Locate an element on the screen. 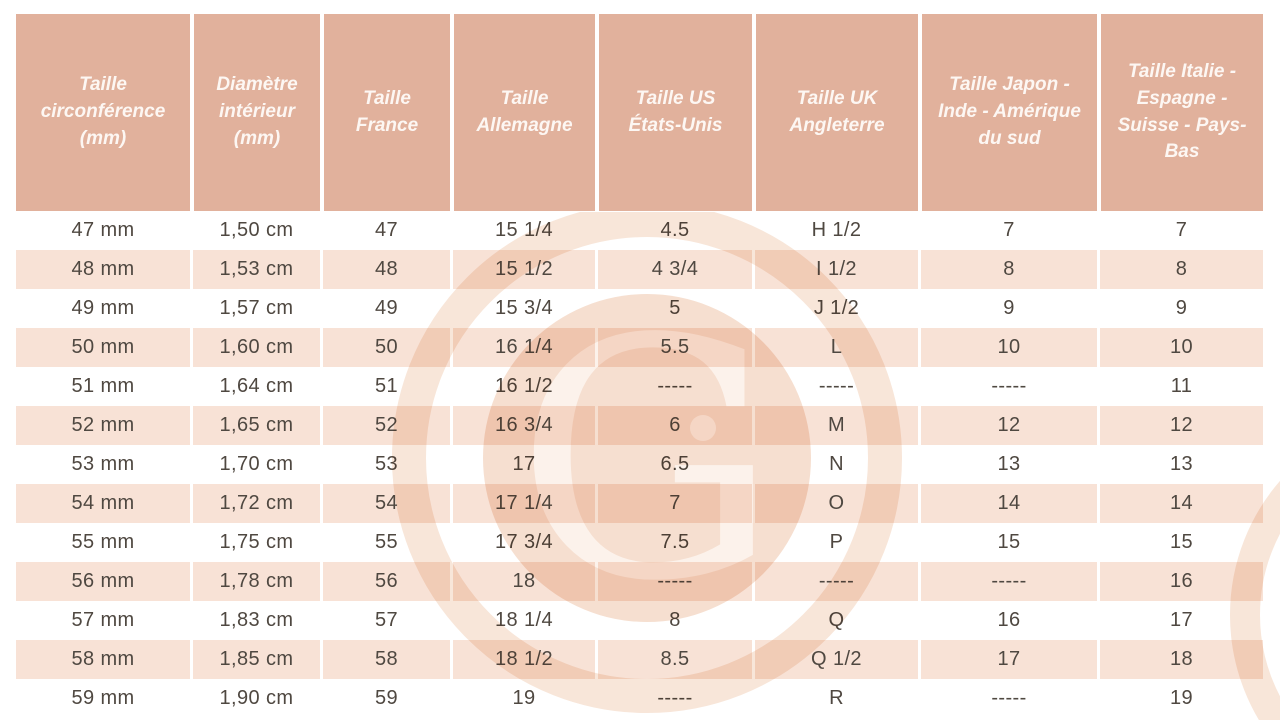  cell-size-germany: 16 1/4 is located at coordinates (522, 347).